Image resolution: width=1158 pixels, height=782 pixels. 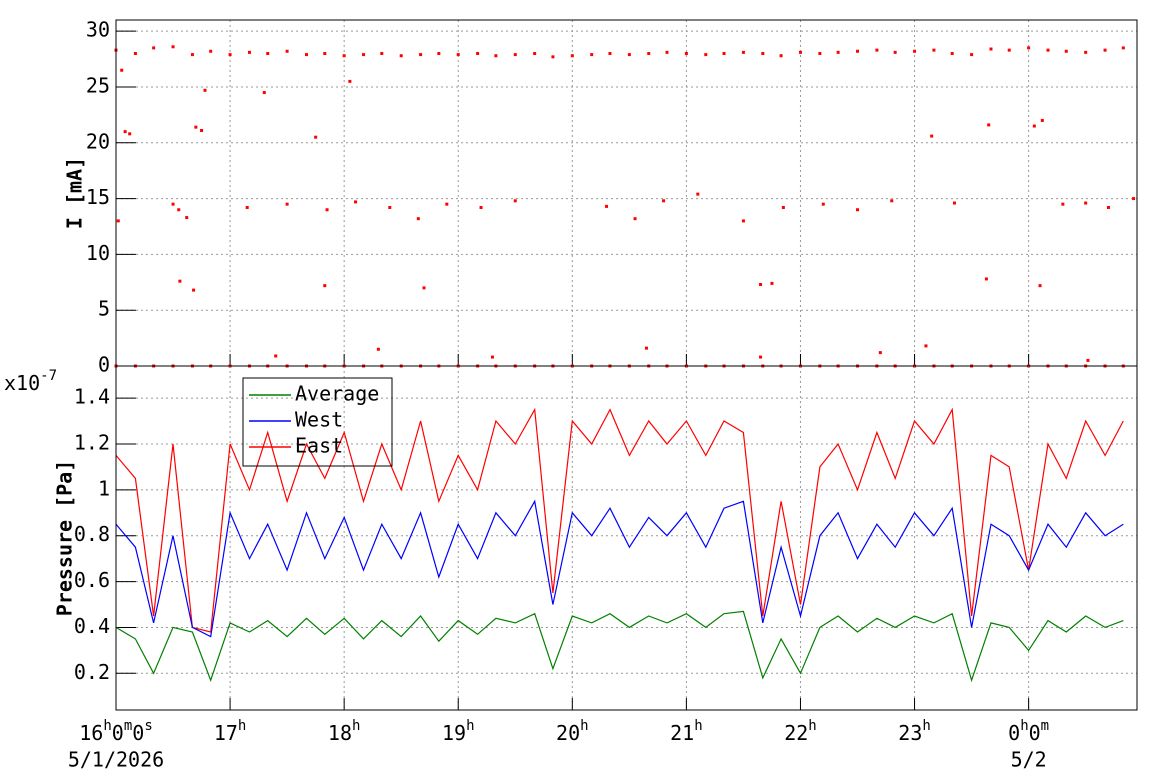 I want to click on x-tick-label: 0h0m, so click(x=1028, y=731).